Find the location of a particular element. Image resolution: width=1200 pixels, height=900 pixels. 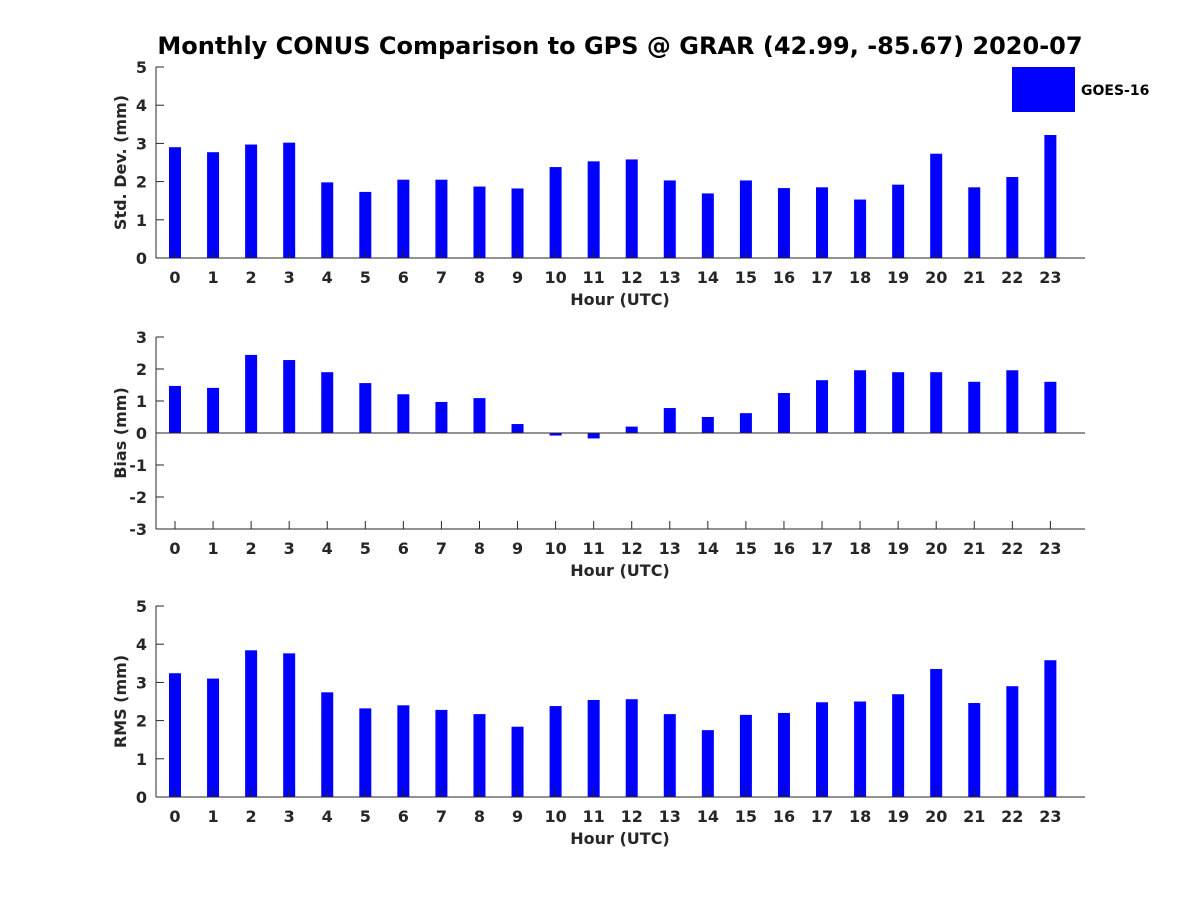

y-tick-label: -1 is located at coordinates (138, 465).